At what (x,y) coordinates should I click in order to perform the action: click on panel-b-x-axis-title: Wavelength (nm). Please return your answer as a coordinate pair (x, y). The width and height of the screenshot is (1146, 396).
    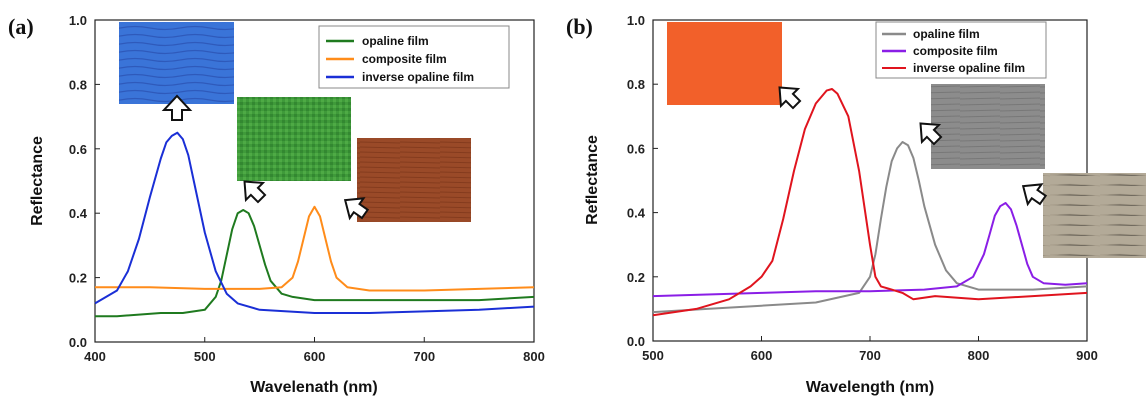
    Looking at the image, I should click on (870, 387).